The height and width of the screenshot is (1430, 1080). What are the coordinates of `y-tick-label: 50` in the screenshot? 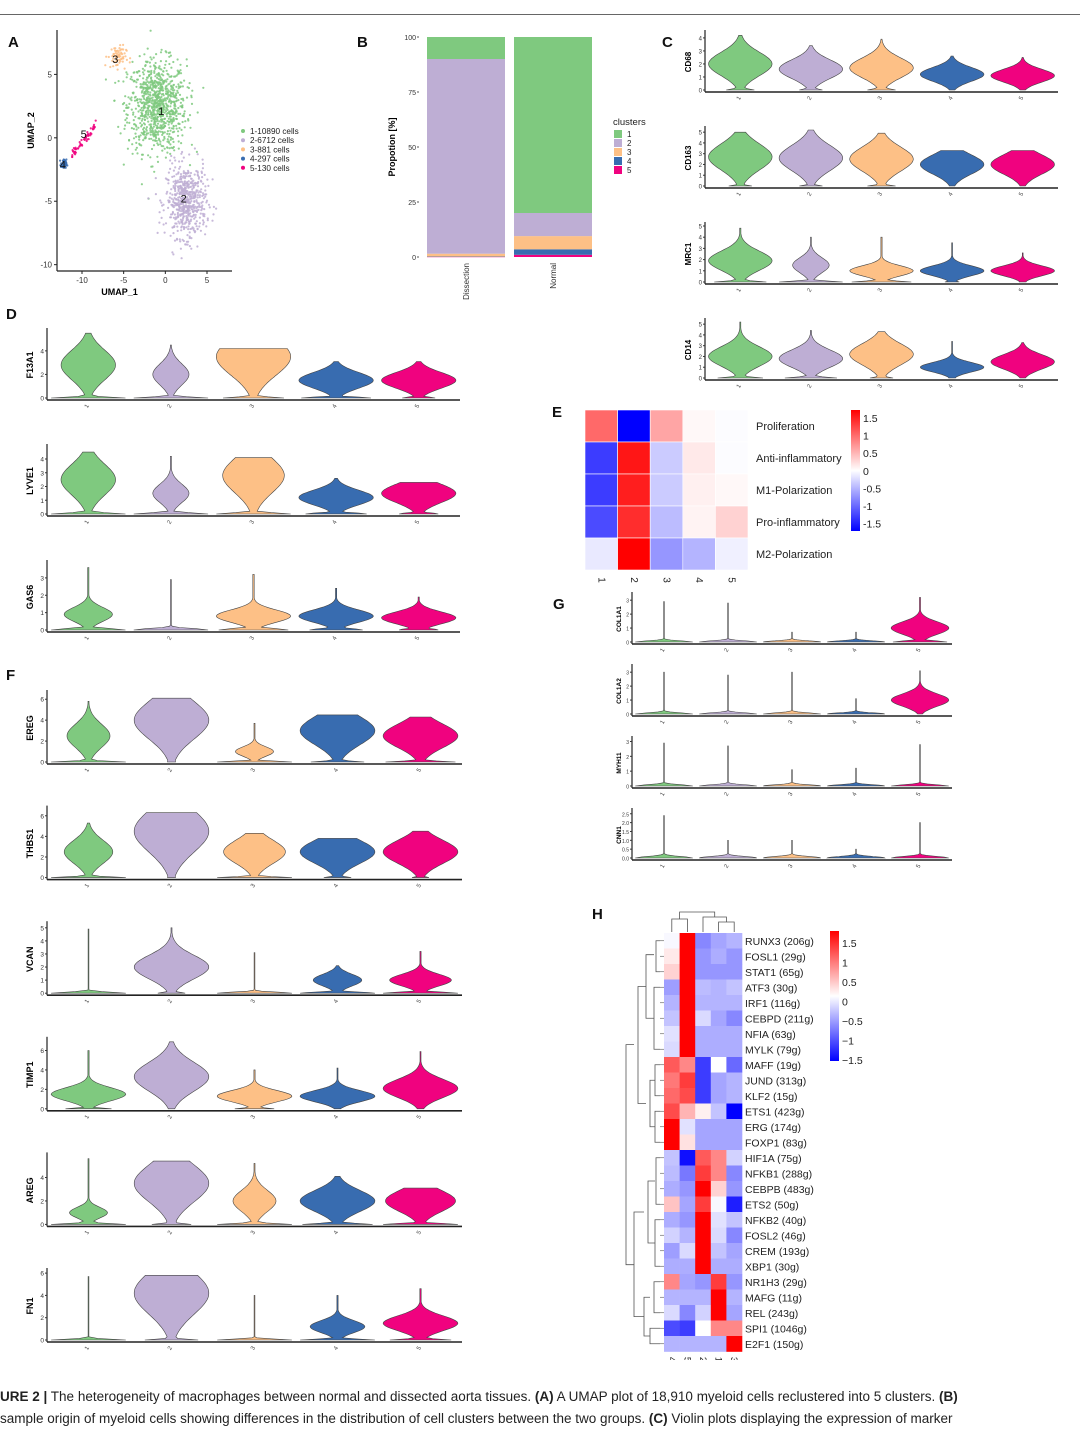 It's located at (412, 148).